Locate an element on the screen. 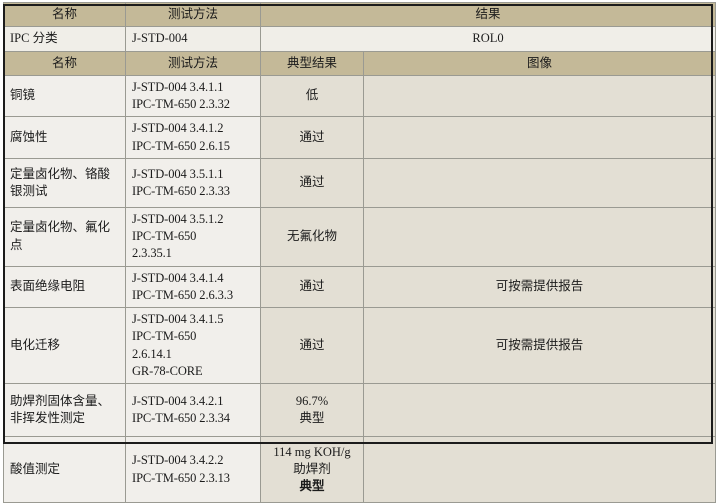 The image size is (718, 503). method-line: J-STD-004 3.5.1.1 is located at coordinates (178, 173).